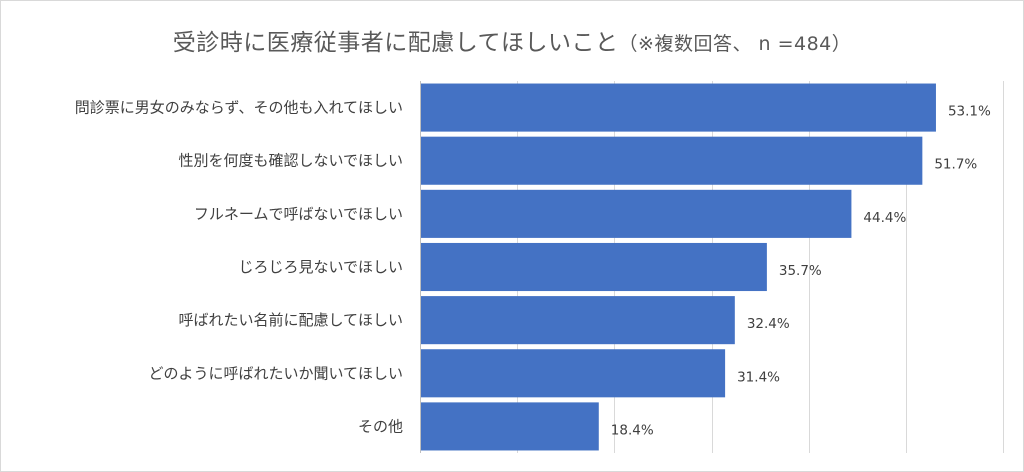 Image resolution: width=1024 pixels, height=472 pixels. What do you see at coordinates (758, 377) in the screenshot?
I see `data-label: 31.4%` at bounding box center [758, 377].